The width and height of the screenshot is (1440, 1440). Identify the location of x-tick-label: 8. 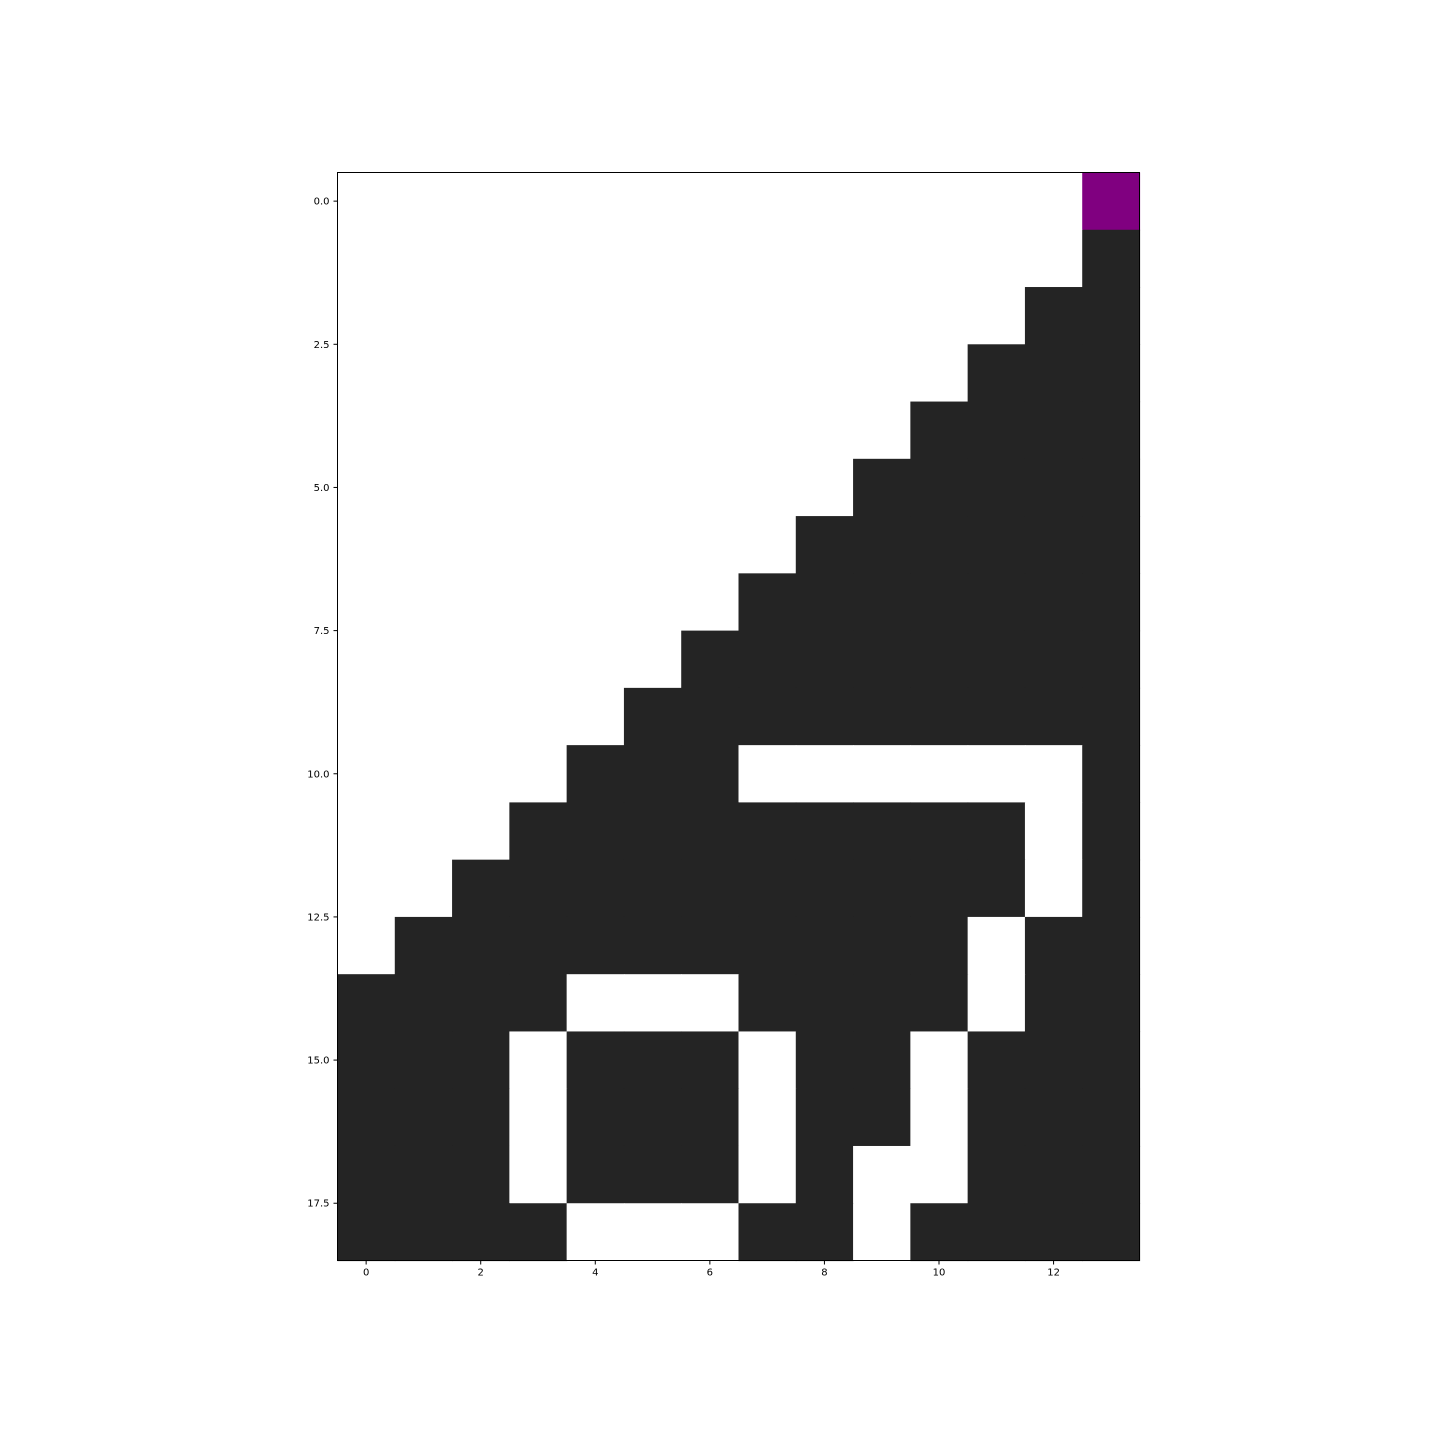
(824, 1273).